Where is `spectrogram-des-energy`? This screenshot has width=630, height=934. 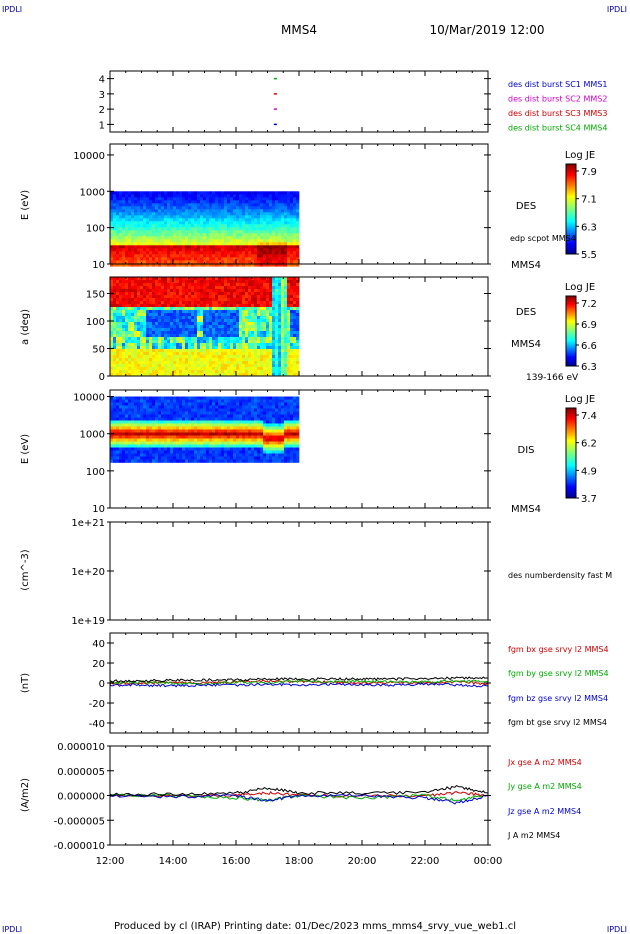
spectrogram-des-energy is located at coordinates (205, 229).